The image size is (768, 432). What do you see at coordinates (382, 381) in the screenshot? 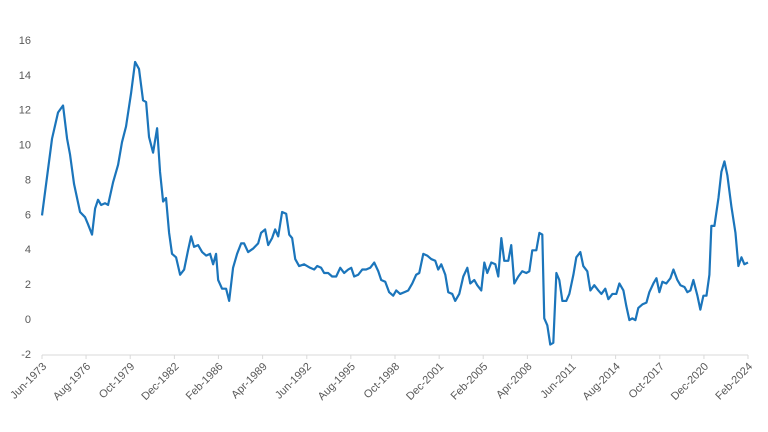
I see `x-tick-label: Oct-1998` at bounding box center [382, 381].